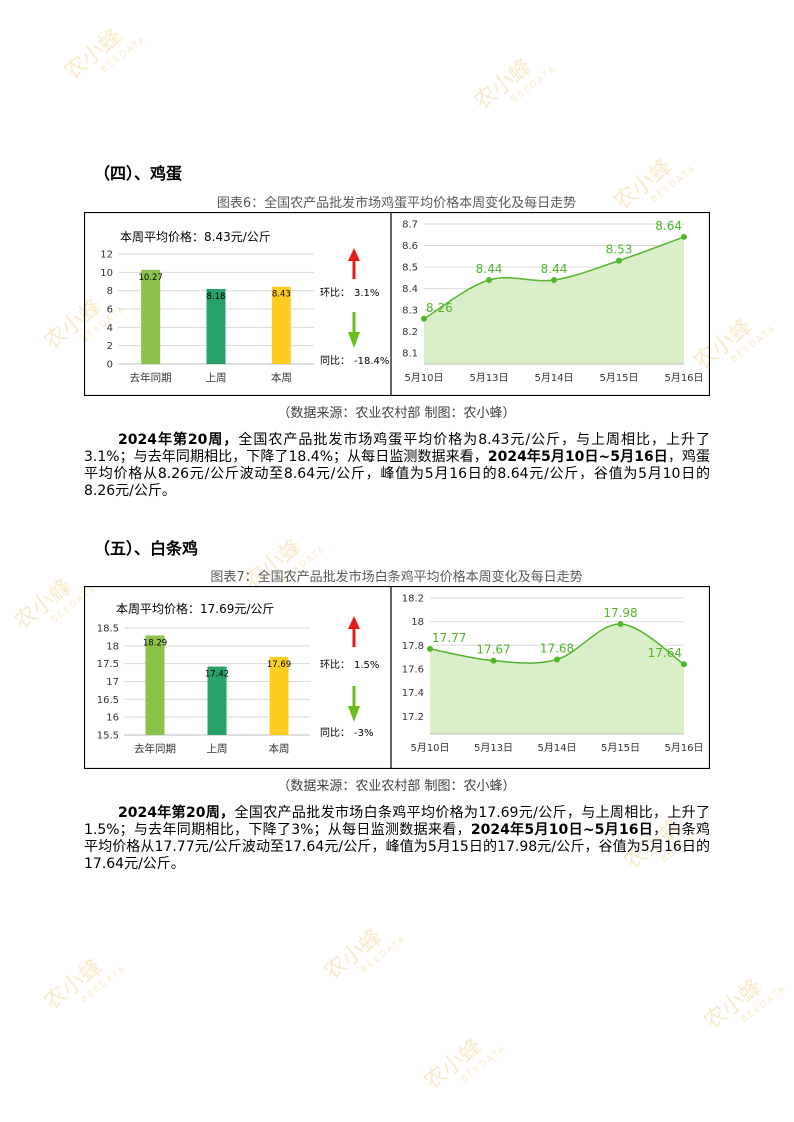 The image size is (794, 1122). What do you see at coordinates (557, 679) in the screenshot?
I see `series-area` at bounding box center [557, 679].